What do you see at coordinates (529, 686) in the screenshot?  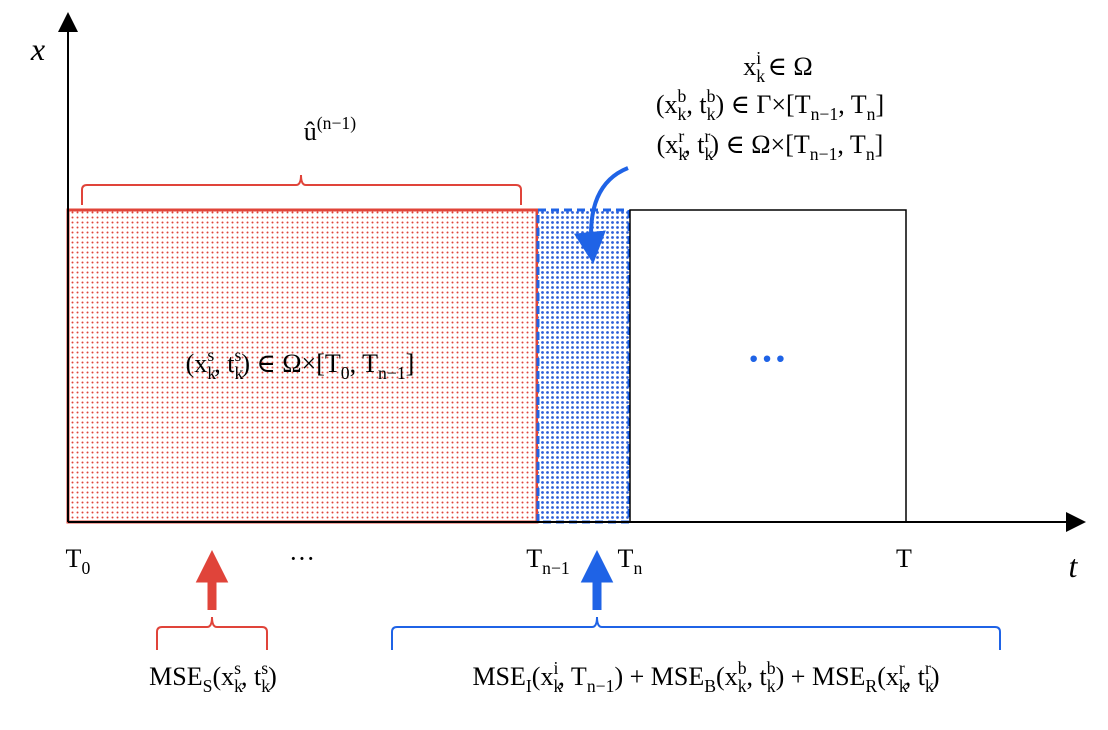 I see `formula-part: I` at bounding box center [529, 686].